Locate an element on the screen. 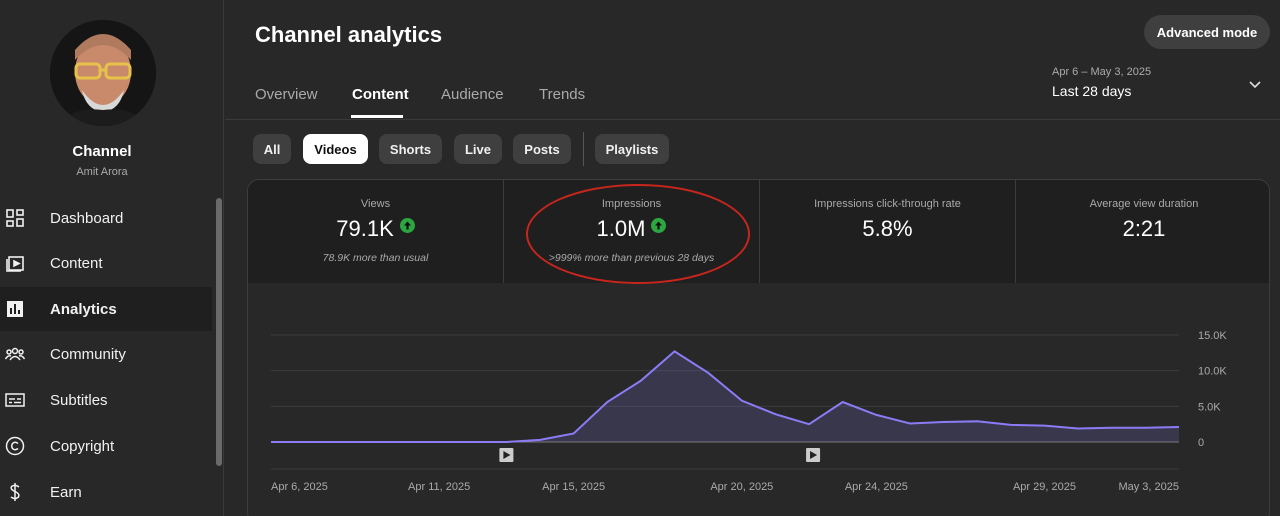 Image resolution: width=1280 pixels, height=516 pixels. sidebar-item-label: Dashboard is located at coordinates (87, 218).